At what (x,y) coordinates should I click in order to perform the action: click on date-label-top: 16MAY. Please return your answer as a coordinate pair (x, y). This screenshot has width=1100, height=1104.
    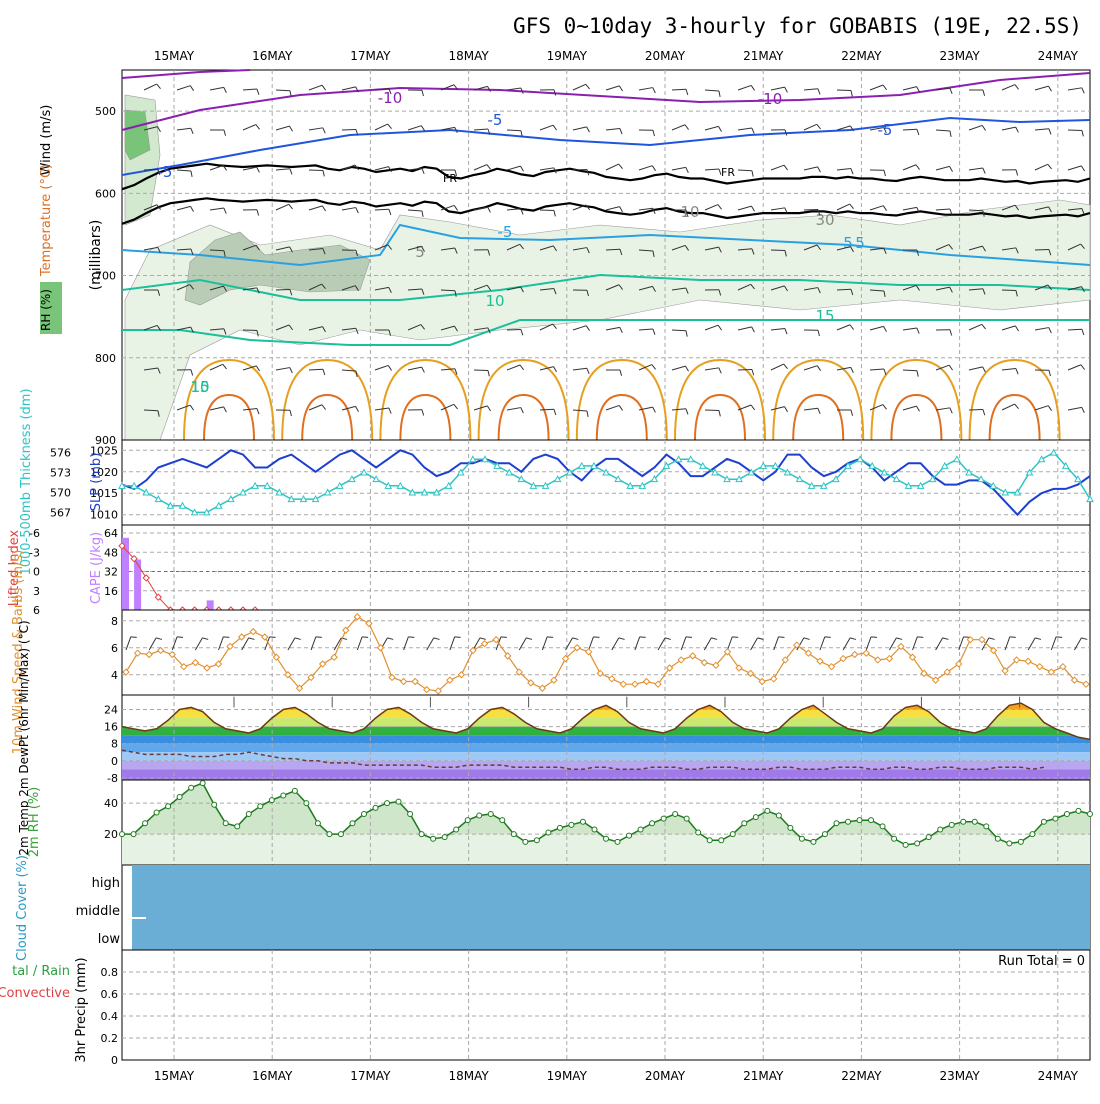
    Looking at the image, I should click on (272, 56).